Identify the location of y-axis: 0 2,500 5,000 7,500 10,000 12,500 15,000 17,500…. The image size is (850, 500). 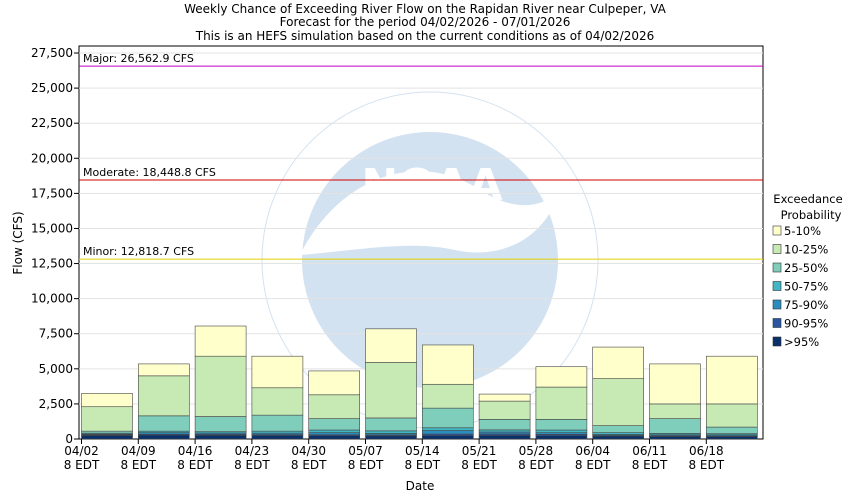
(55, 246).